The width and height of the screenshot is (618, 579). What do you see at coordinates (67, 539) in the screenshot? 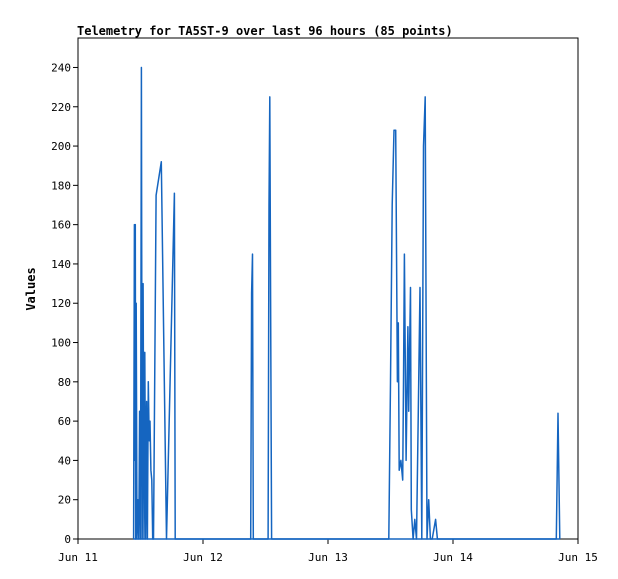
I see `y-tick-label: 0` at bounding box center [67, 539].